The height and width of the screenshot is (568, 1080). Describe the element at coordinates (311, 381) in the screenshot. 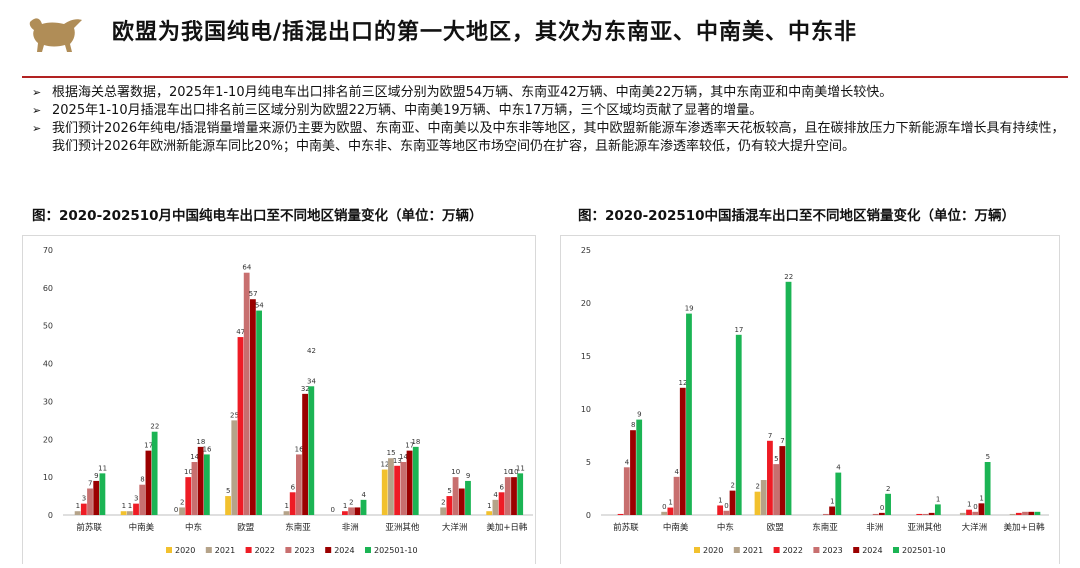

I see `data-label: 34` at that location.